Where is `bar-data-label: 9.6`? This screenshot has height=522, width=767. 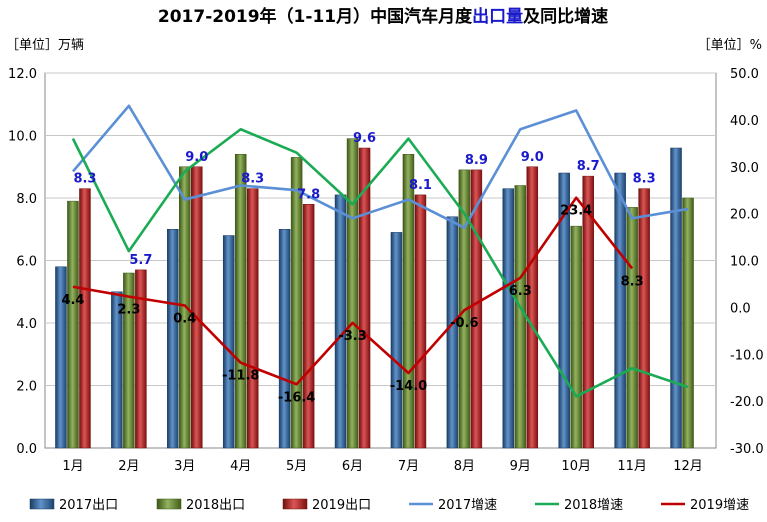 bar-data-label: 9.6 is located at coordinates (364, 138).